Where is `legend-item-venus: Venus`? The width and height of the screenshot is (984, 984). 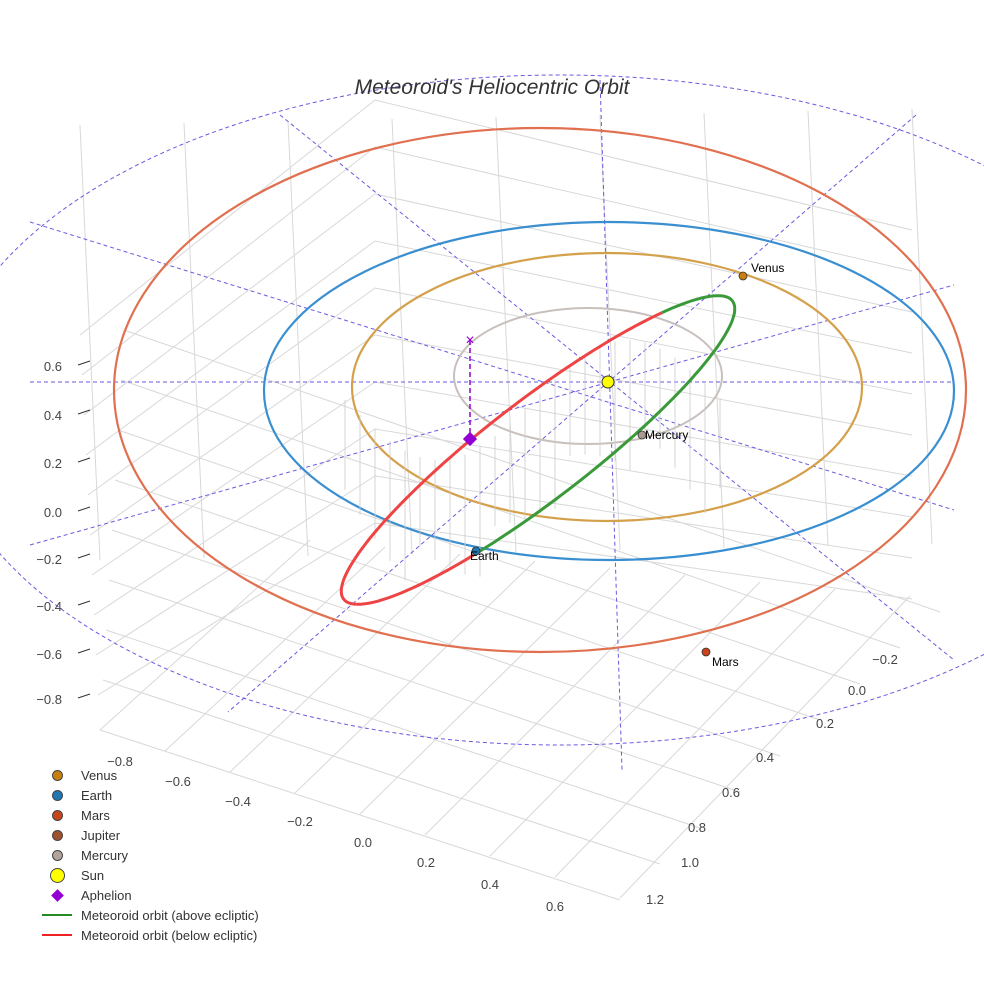
legend-item-venus: Venus is located at coordinates (148, 775).